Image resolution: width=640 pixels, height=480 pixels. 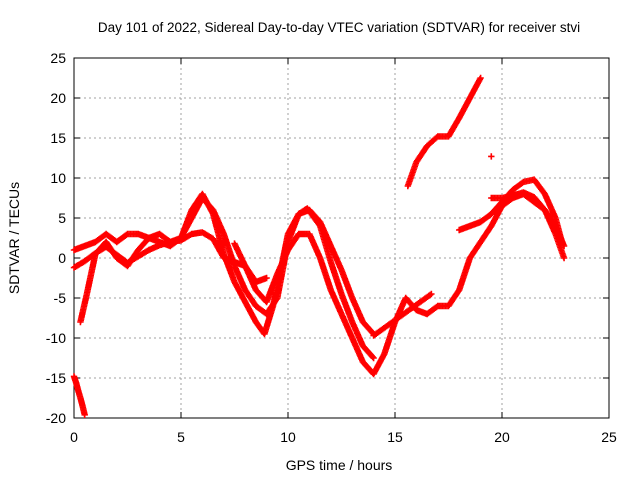 What do you see at coordinates (181, 437) in the screenshot?
I see `x-tick-label: 5` at bounding box center [181, 437].